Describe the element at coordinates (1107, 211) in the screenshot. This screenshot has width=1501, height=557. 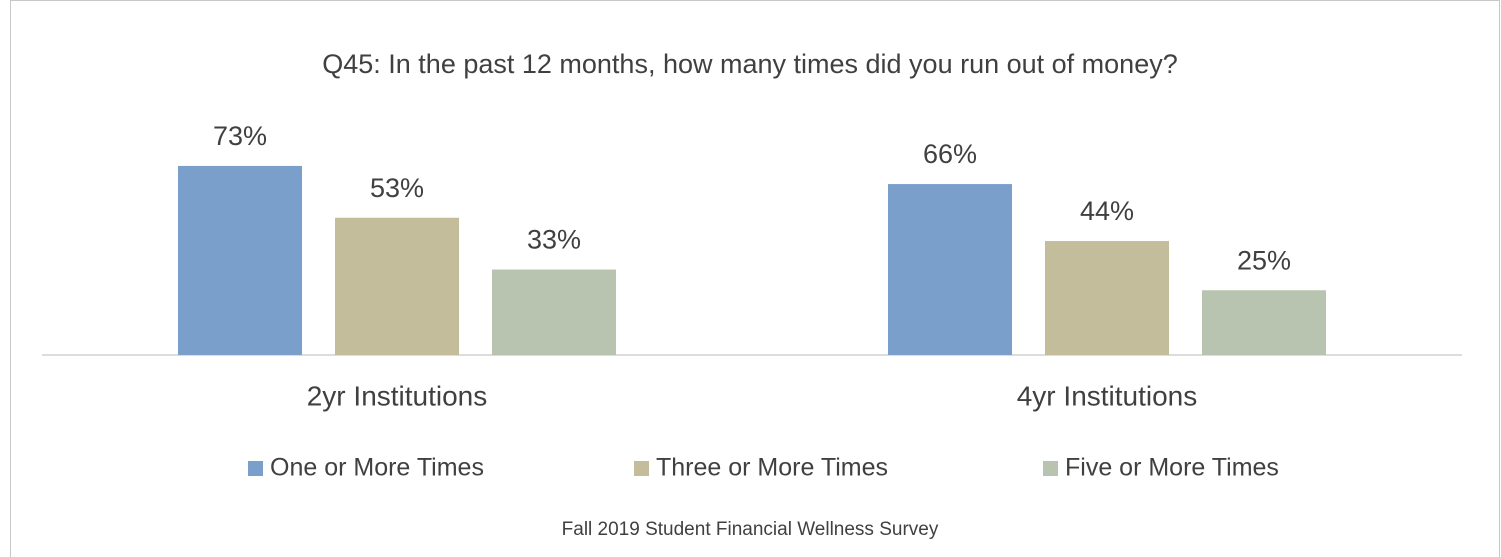
I see `data-label: 44%` at that location.